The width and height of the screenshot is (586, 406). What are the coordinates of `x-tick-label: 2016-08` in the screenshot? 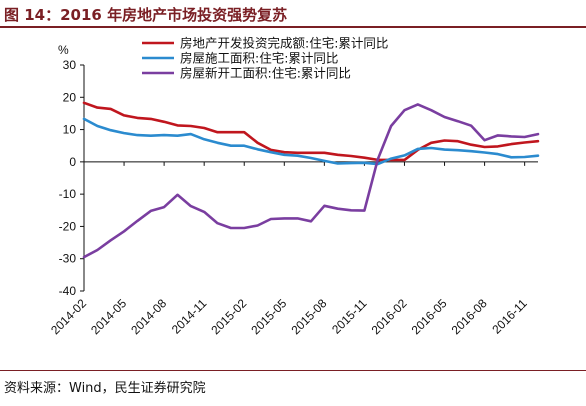 It's located at (469, 316).